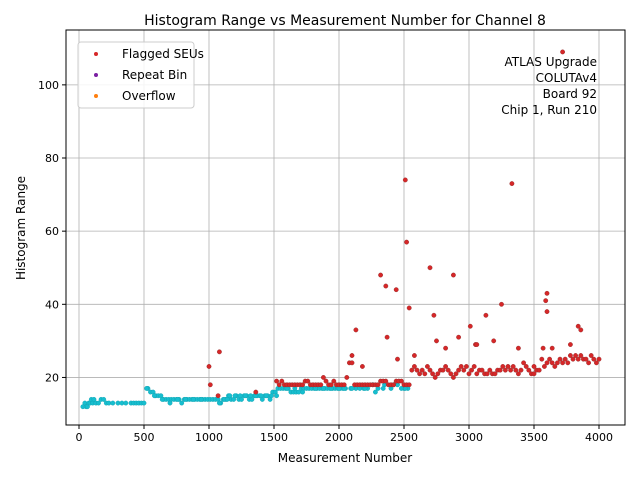  I want to click on x-axis: 0 500 1000 1500 2000 2500 3000 3500 4000, so click(344, 434).